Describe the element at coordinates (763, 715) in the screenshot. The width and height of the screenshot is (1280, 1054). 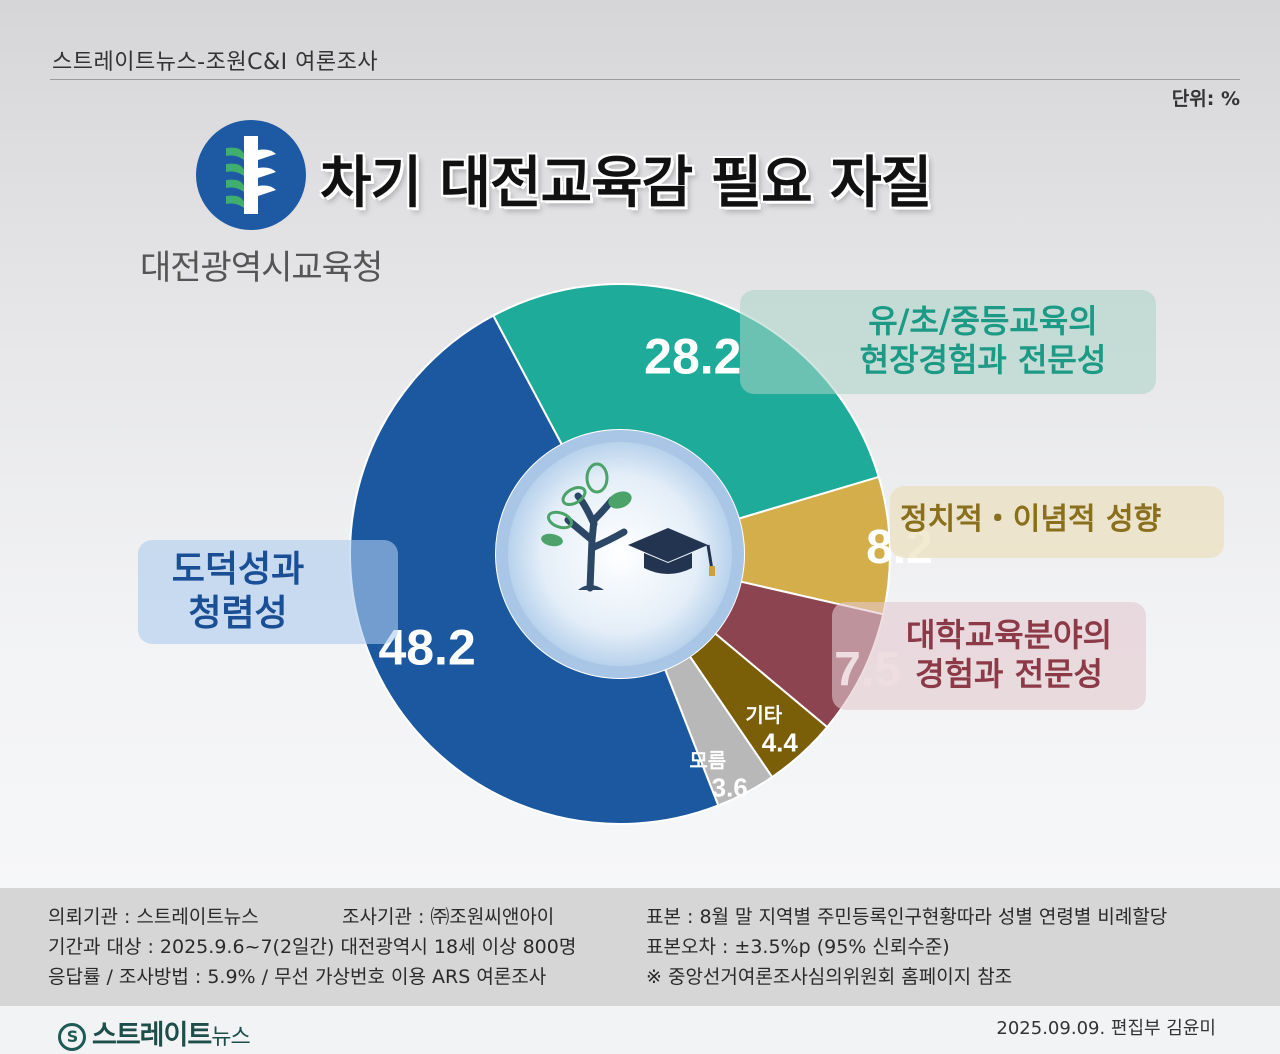
I see `category-label: 기타` at that location.